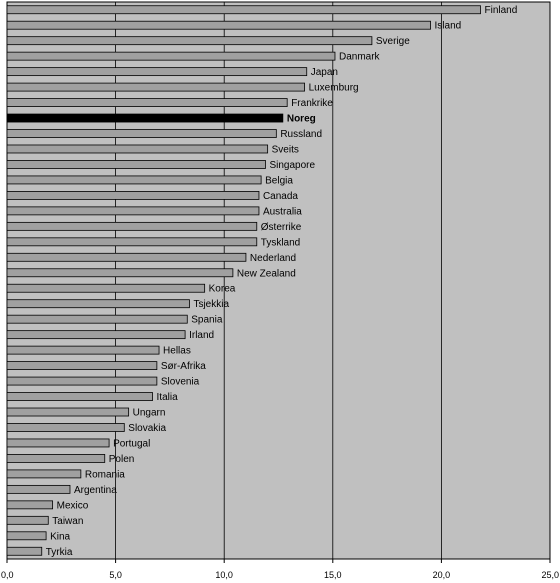  Describe the element at coordinates (145, 118) in the screenshot. I see `bar-noreg` at that location.